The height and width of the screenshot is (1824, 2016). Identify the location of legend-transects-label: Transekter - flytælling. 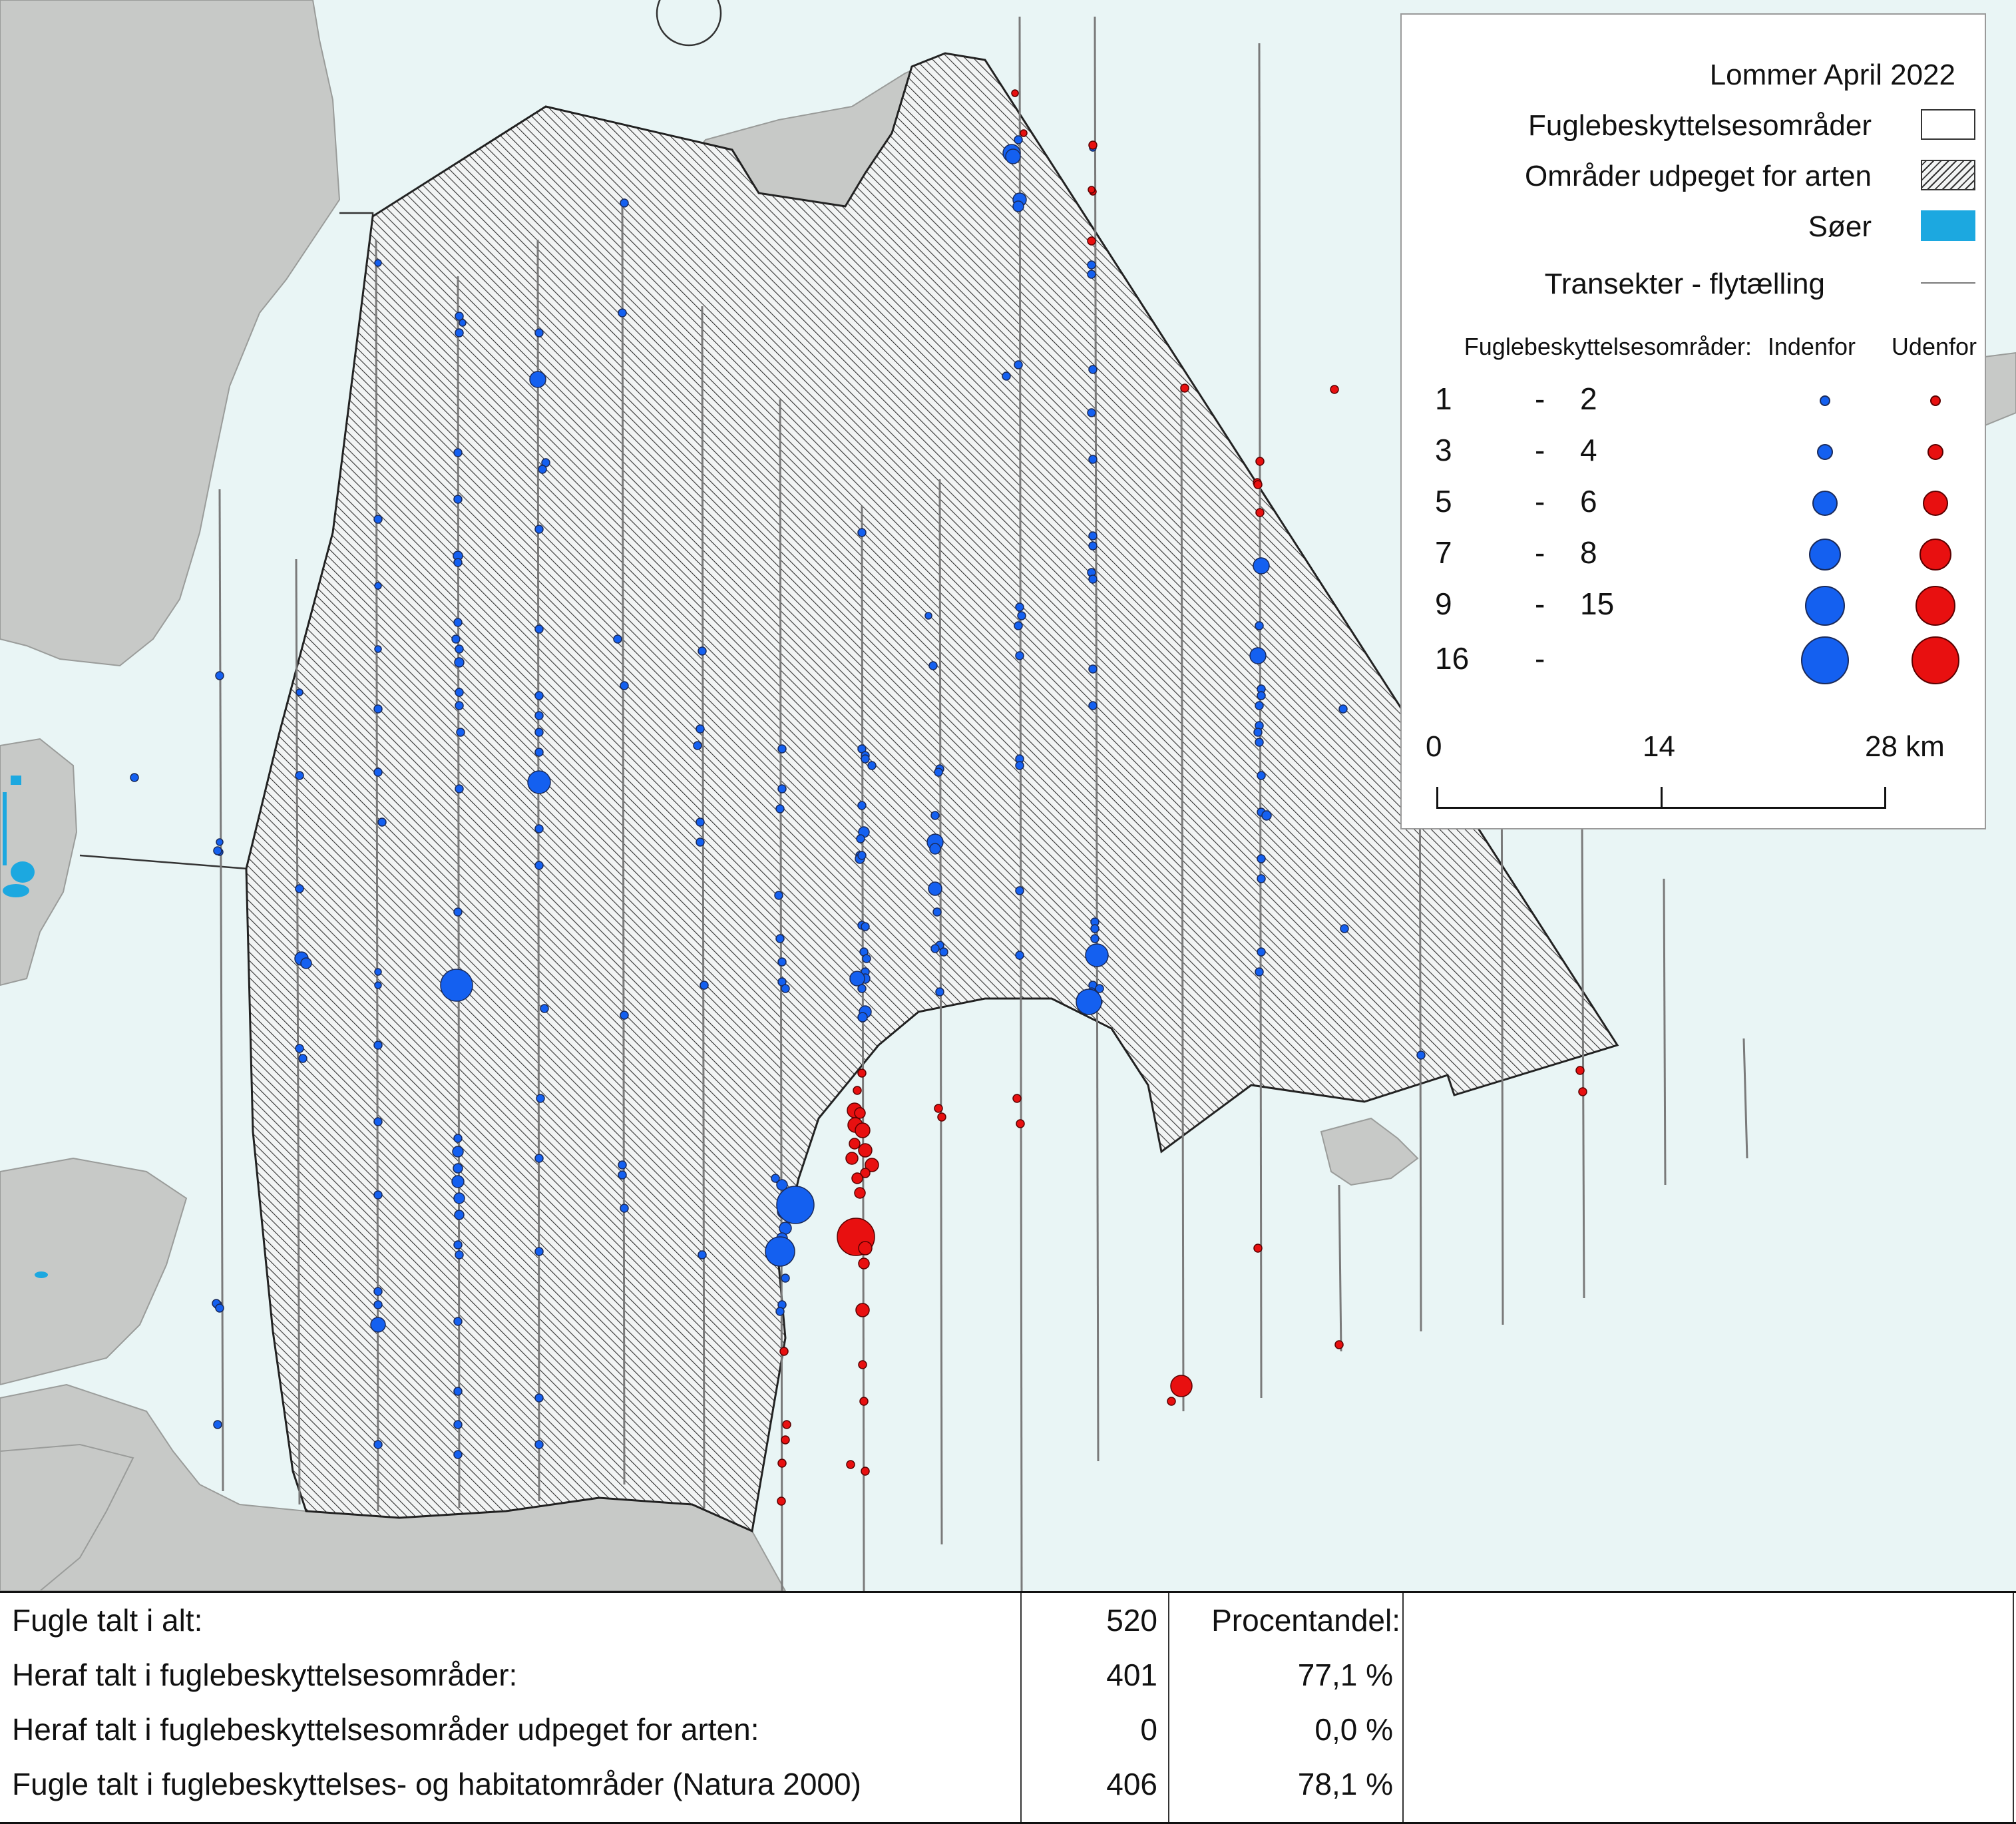
(1685, 284).